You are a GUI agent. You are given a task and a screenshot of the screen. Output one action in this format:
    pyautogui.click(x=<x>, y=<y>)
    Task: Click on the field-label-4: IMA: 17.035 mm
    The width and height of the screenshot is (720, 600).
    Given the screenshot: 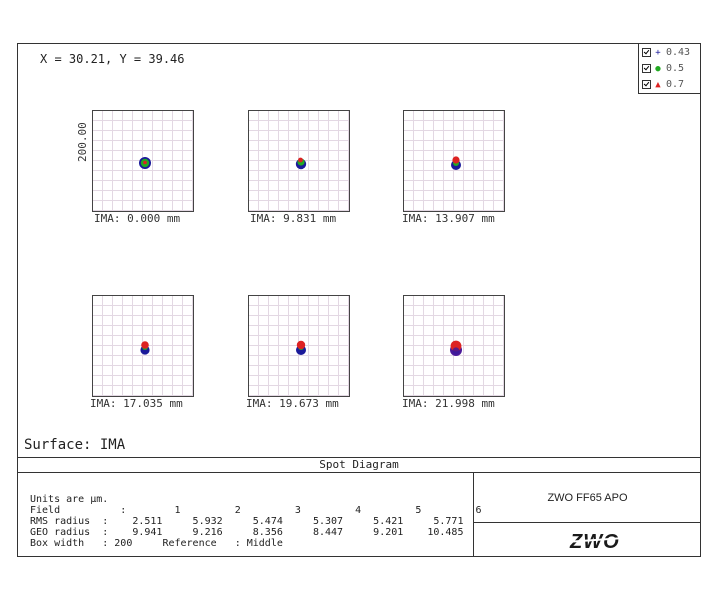 What is the action you would take?
    pyautogui.click(x=136, y=403)
    